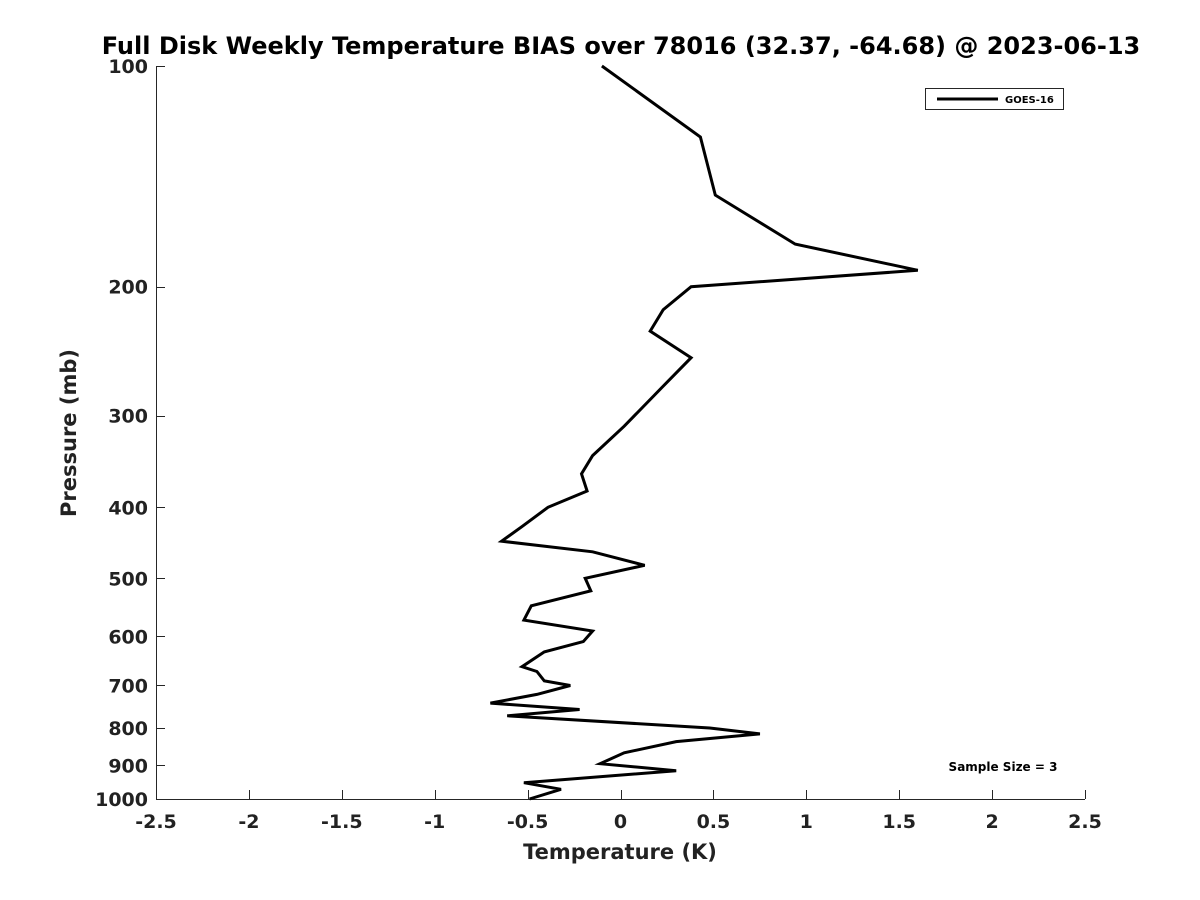 The image size is (1200, 900). What do you see at coordinates (1085, 822) in the screenshot?
I see `x-tick-label: 2.5` at bounding box center [1085, 822].